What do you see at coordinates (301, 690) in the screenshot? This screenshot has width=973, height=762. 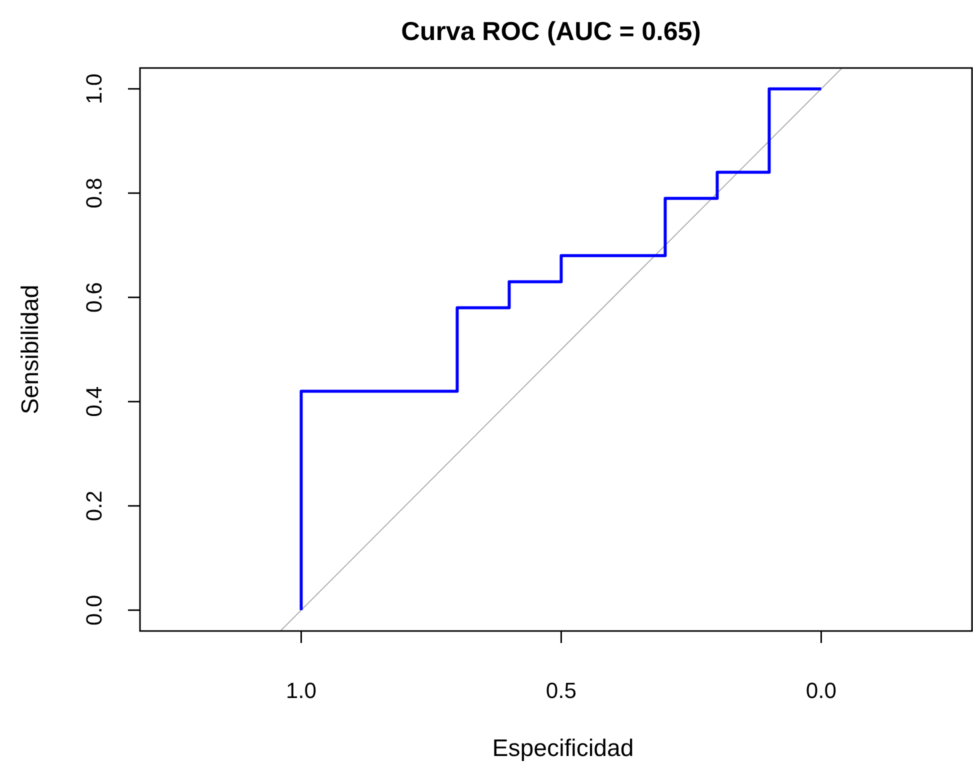 I see `x-tick-label: 1.0` at bounding box center [301, 690].